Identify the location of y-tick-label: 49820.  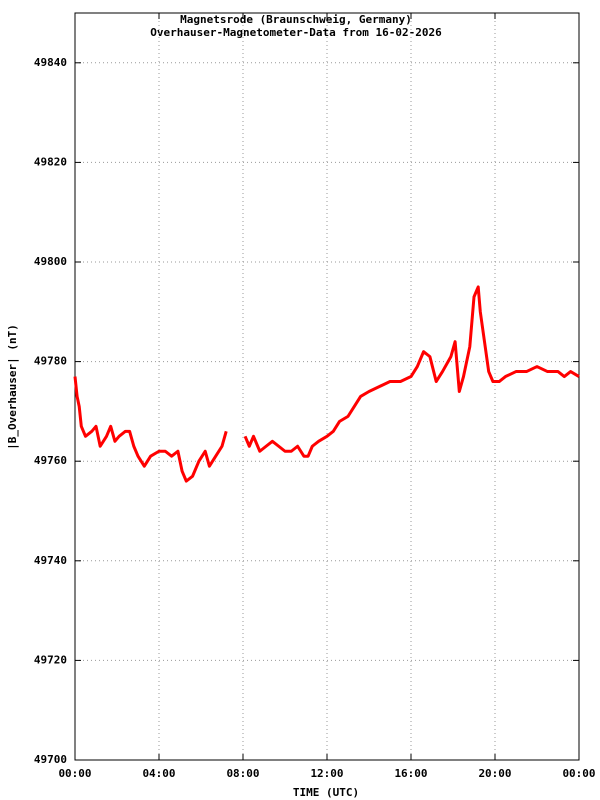
(50, 161).